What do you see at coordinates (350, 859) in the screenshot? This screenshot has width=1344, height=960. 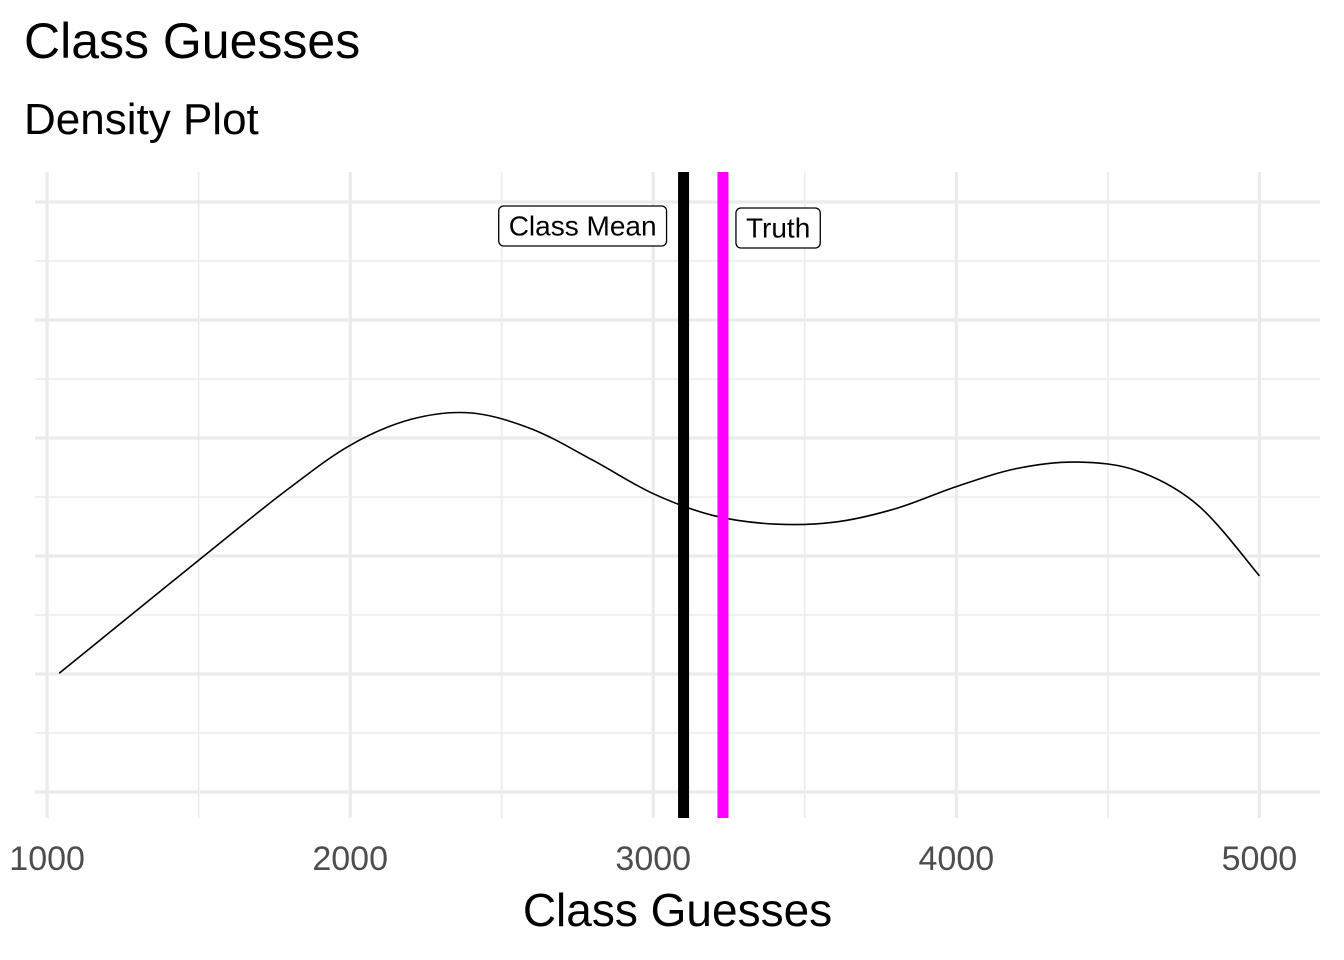 I see `x-tick-label: 2000` at bounding box center [350, 859].